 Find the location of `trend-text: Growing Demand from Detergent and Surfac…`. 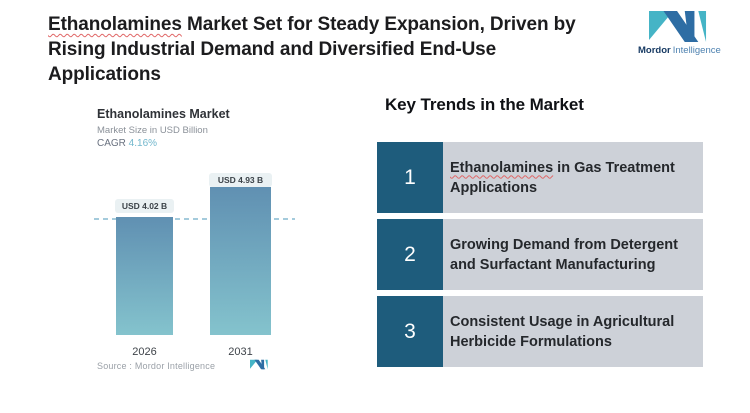

trend-text: Growing Demand from Detergent and Surfac… is located at coordinates (564, 254).